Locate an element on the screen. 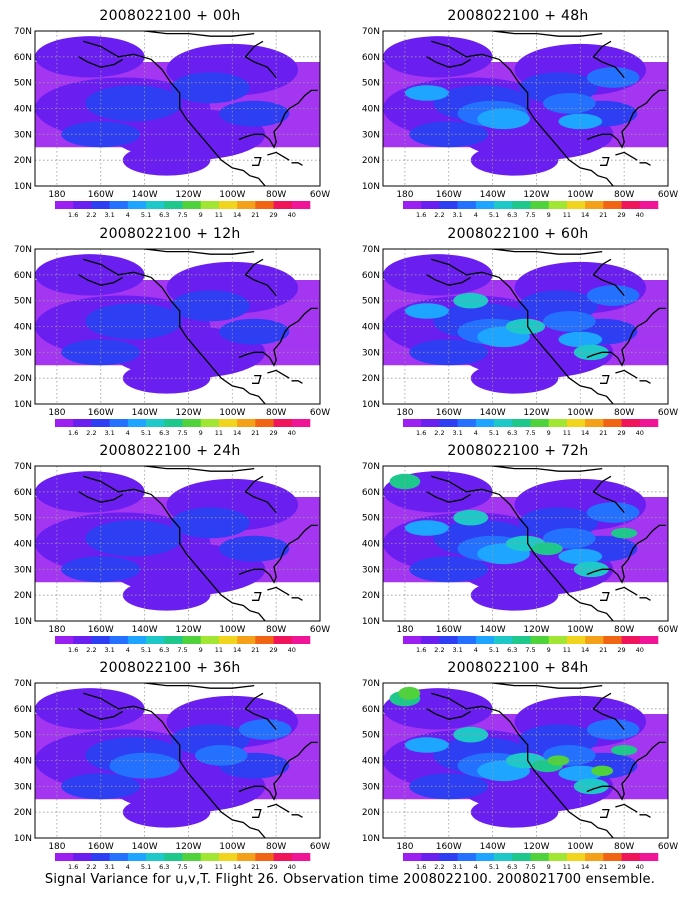  lon-label: 120W is located at coordinates (188, 847).